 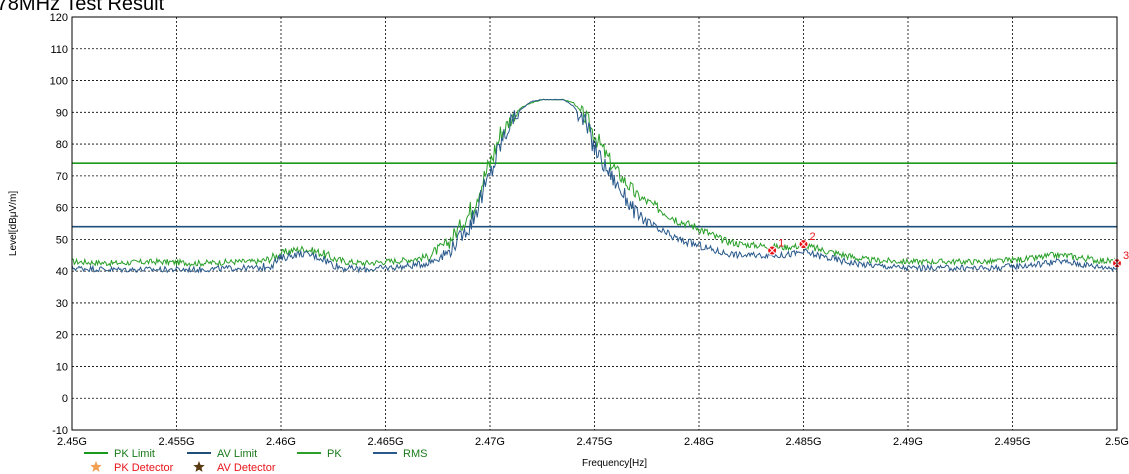 What do you see at coordinates (1012, 442) in the screenshot?
I see `x-tick-label: 2.495G` at bounding box center [1012, 442].